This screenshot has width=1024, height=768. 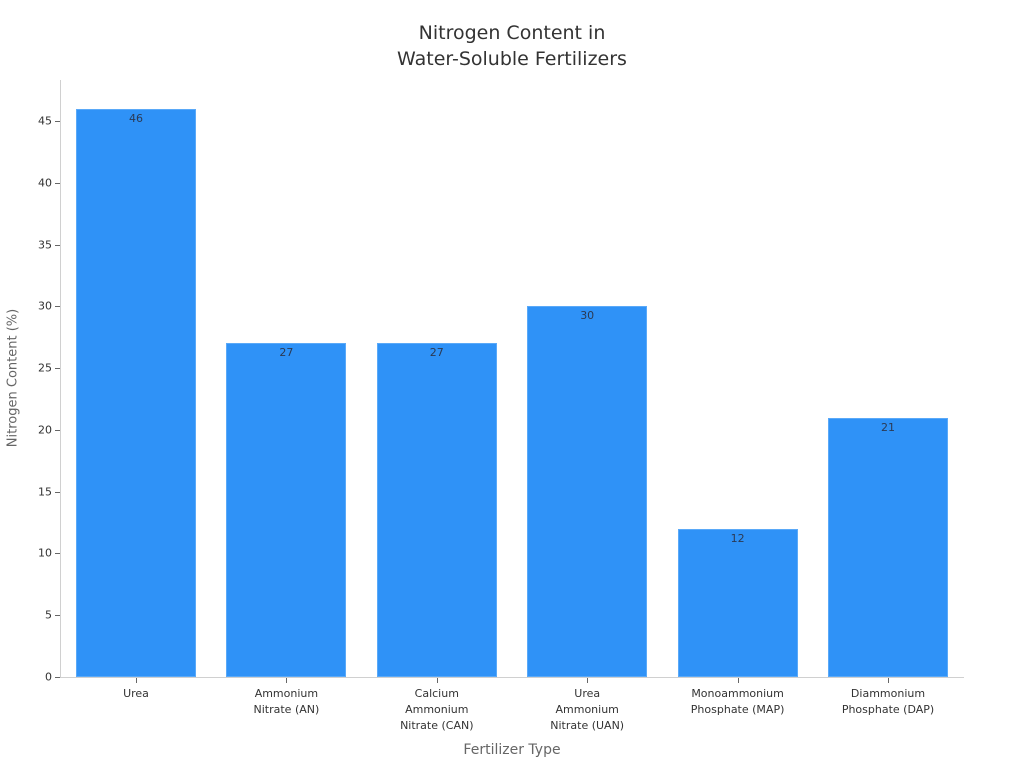 What do you see at coordinates (286, 701) in the screenshot?
I see `x-tick-label: Ammonium Nitrate (AN)` at bounding box center [286, 701].